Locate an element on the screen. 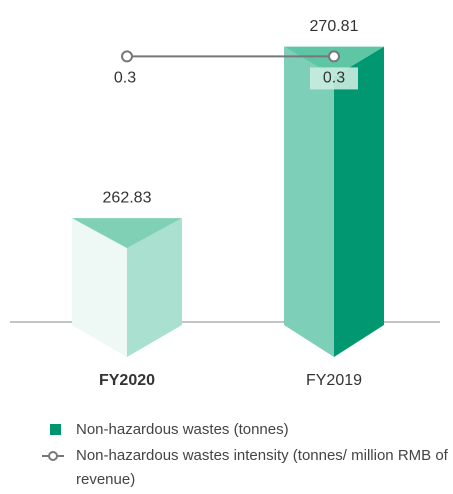  legend-line-icon is located at coordinates (53, 456).